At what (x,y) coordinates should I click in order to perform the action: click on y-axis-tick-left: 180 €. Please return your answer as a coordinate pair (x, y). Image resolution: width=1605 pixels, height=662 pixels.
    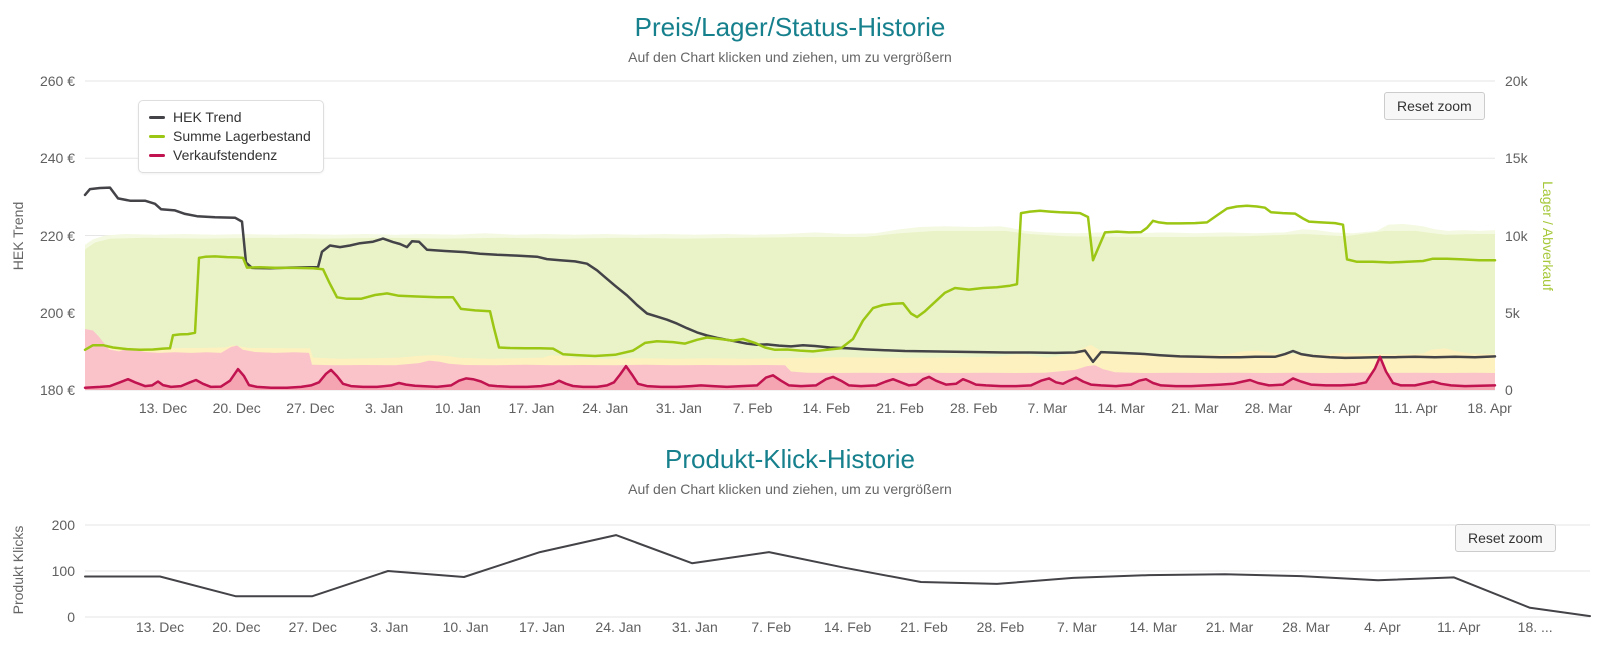
    Looking at the image, I should click on (57, 390).